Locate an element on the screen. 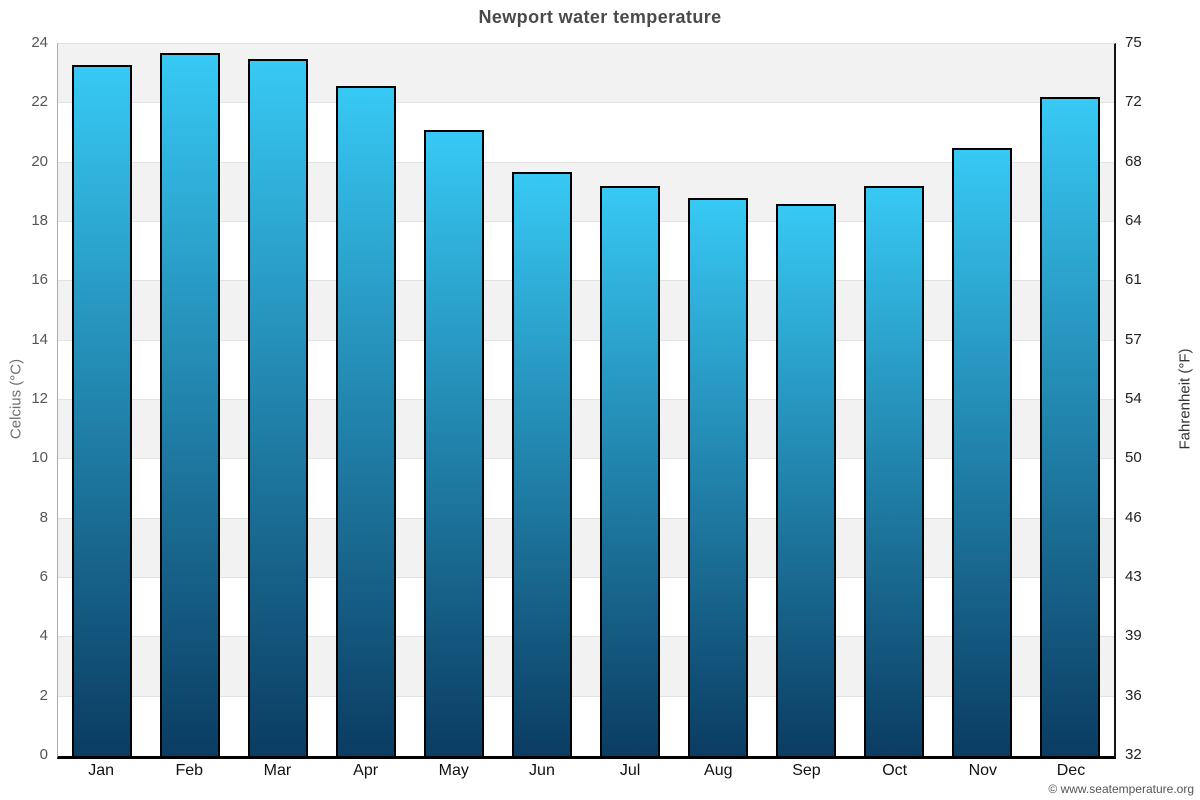  y-tick-label-fahrenheit: 68 is located at coordinates (1133, 161).